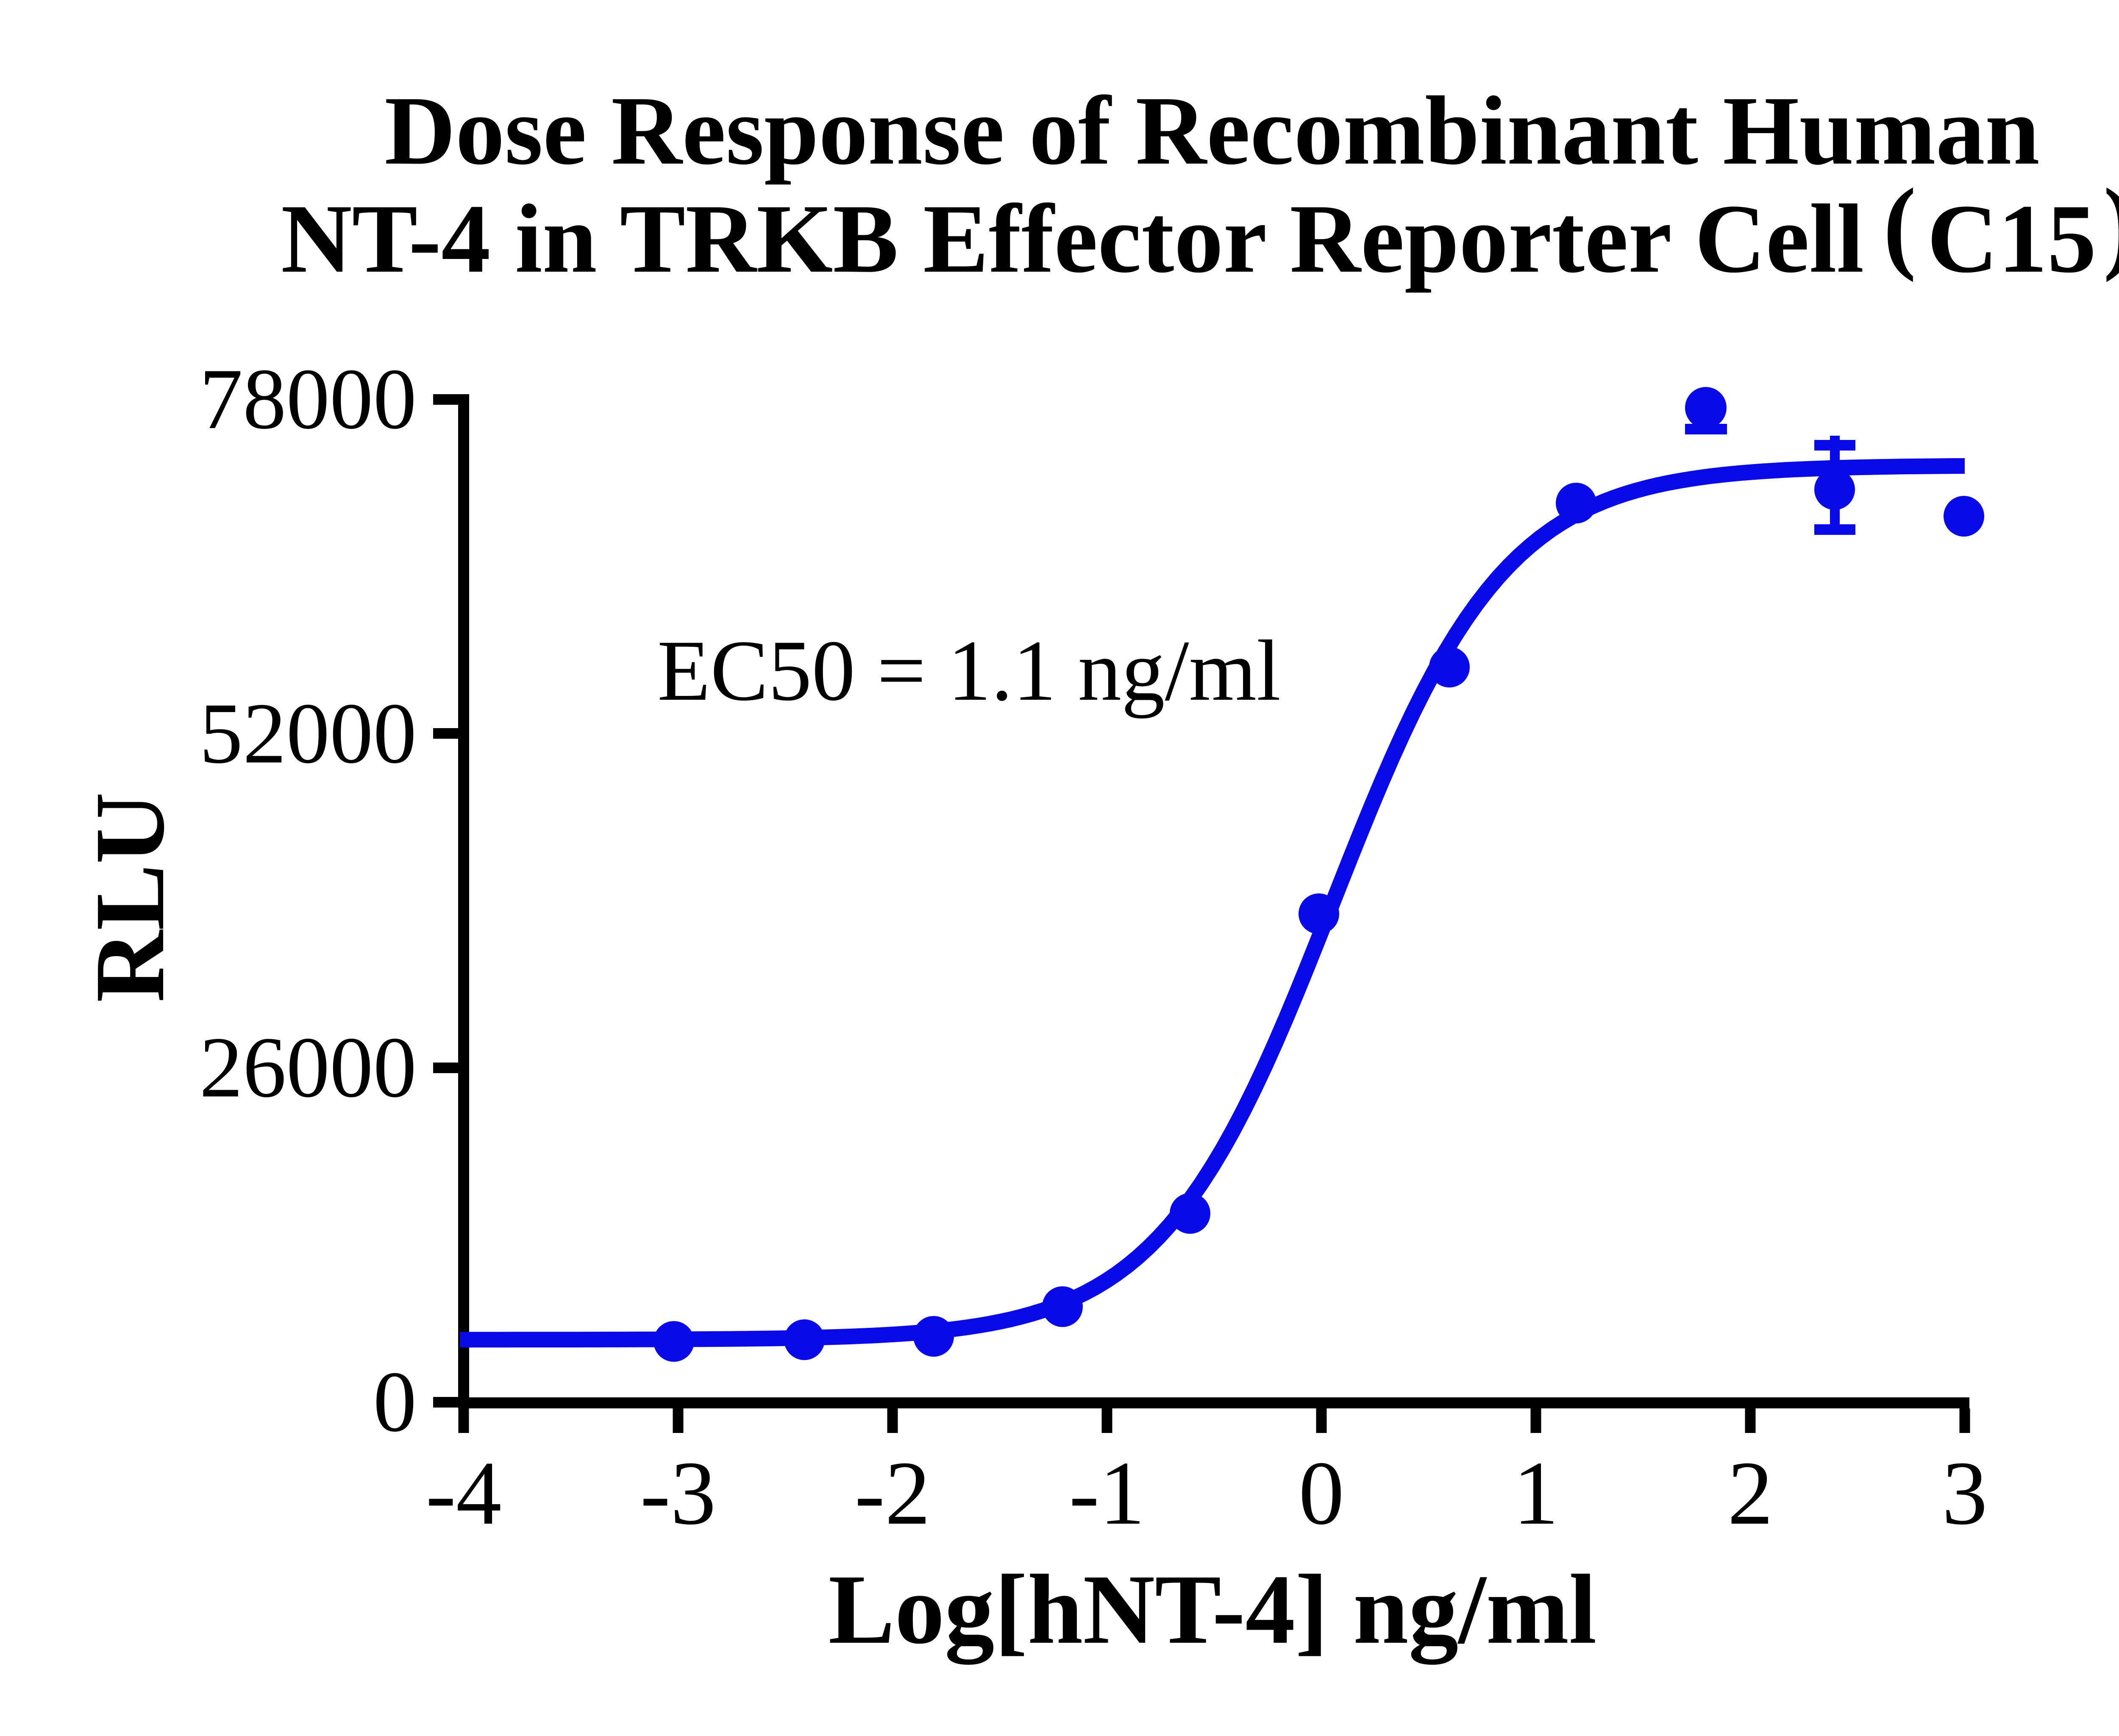 This screenshot has width=2119, height=1736. What do you see at coordinates (1536, 1493) in the screenshot?
I see `svg-text: 1` at bounding box center [1536, 1493].